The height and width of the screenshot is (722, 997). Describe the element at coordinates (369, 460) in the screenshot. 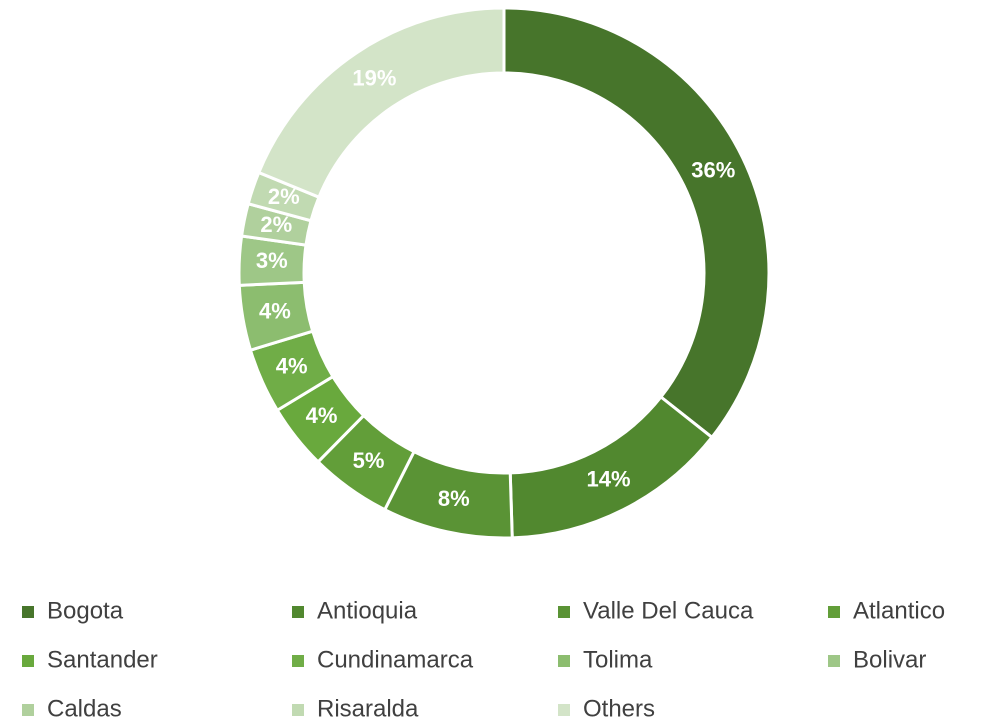

I see `data-label: 5%` at that location.